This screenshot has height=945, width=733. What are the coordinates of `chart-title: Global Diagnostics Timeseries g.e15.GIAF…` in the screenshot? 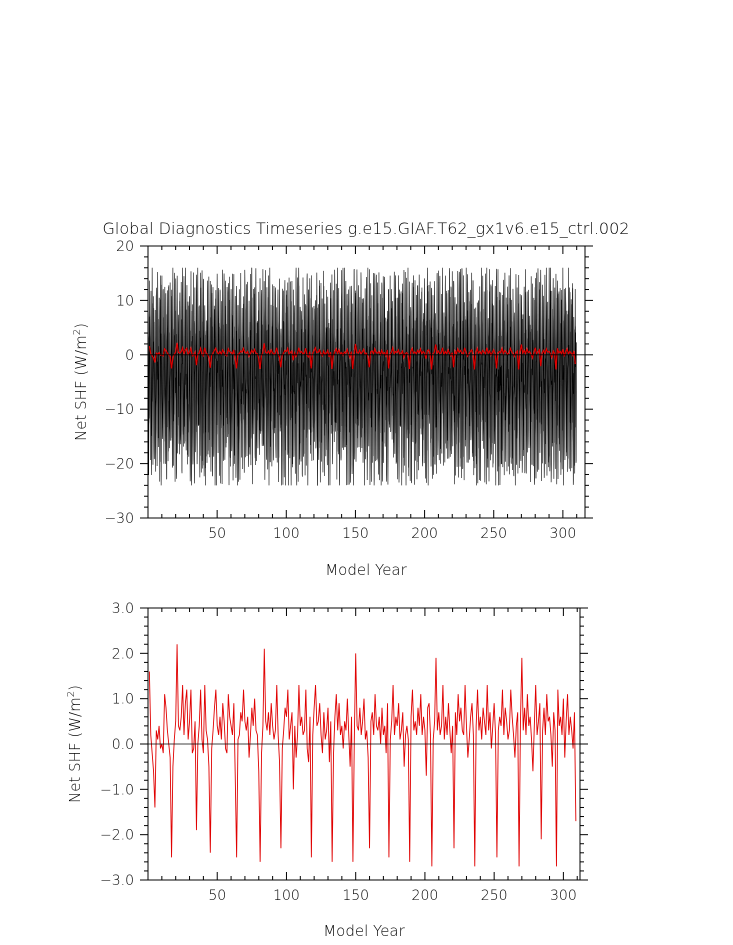 It's located at (366, 228).